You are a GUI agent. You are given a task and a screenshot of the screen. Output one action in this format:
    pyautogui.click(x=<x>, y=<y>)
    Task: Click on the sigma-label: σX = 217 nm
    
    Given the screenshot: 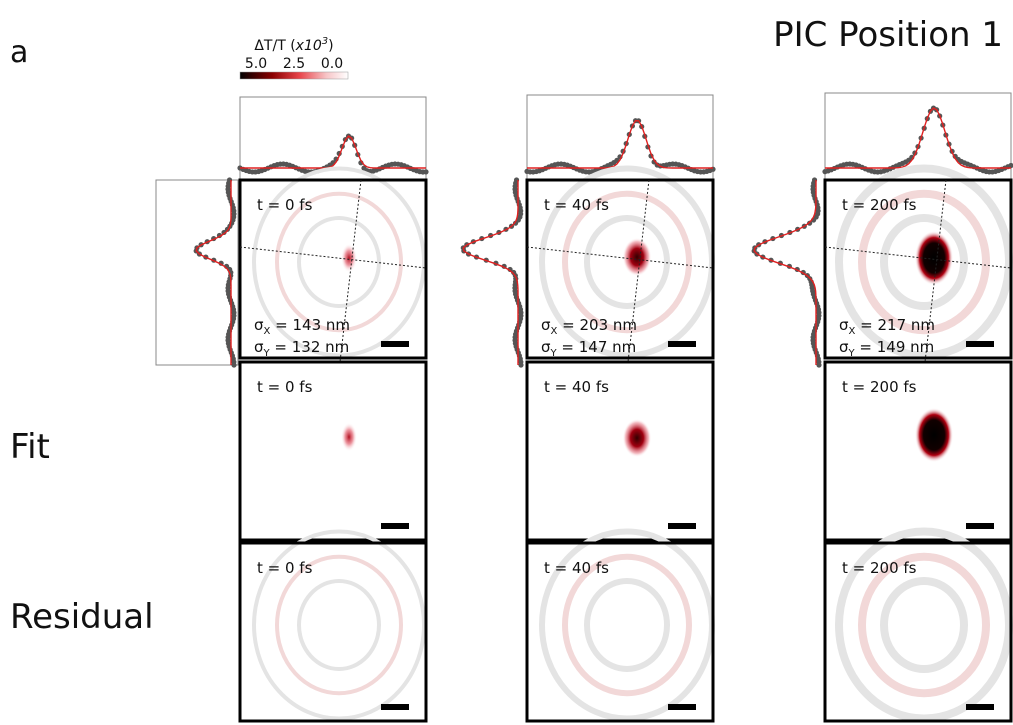 What is the action you would take?
    pyautogui.click(x=887, y=326)
    